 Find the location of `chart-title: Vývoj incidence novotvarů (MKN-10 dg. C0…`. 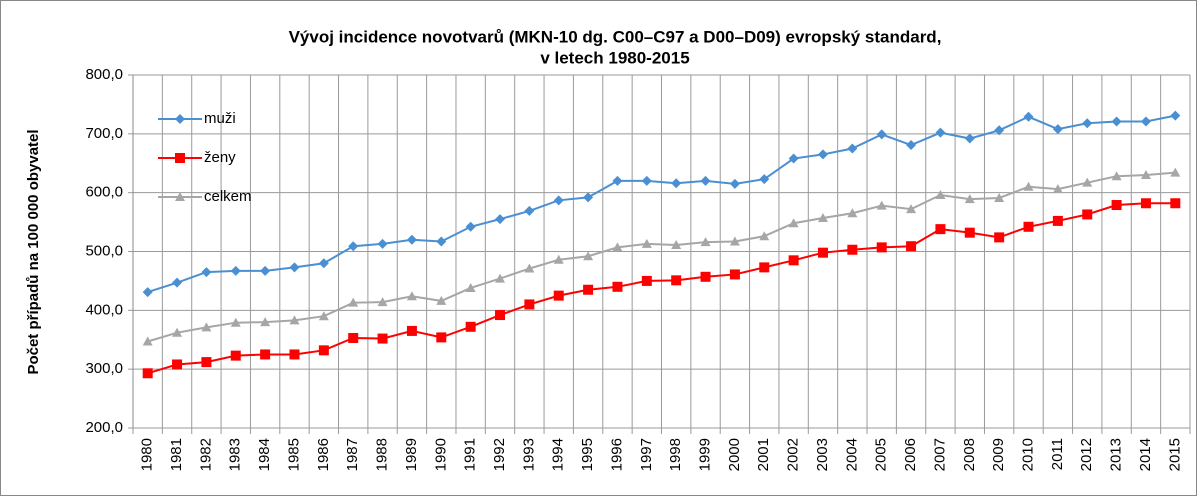

chart-title: Vývoj incidence novotvarů (MKN-10 dg. C0… is located at coordinates (615, 36).